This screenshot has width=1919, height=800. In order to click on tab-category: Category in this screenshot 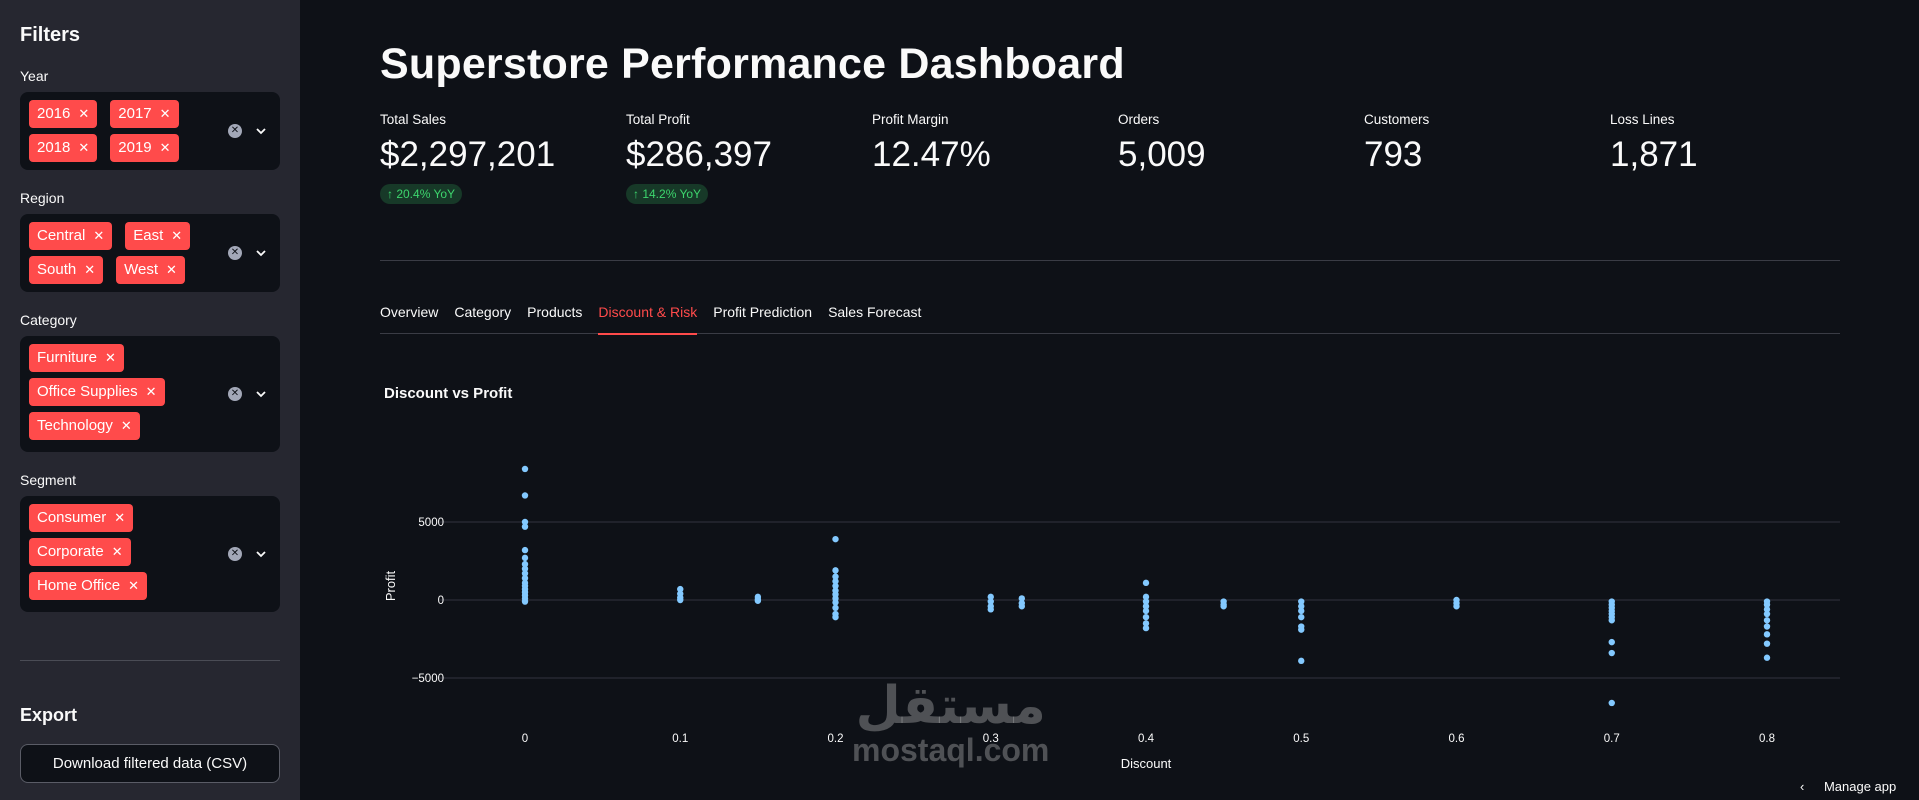, I will do `click(483, 312)`.